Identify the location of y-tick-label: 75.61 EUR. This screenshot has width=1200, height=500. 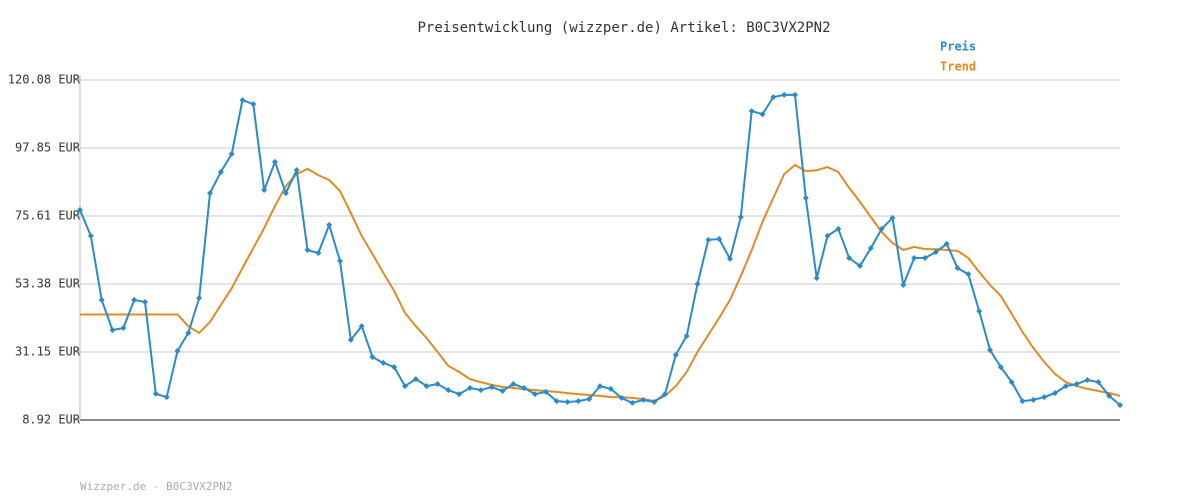
(48, 216).